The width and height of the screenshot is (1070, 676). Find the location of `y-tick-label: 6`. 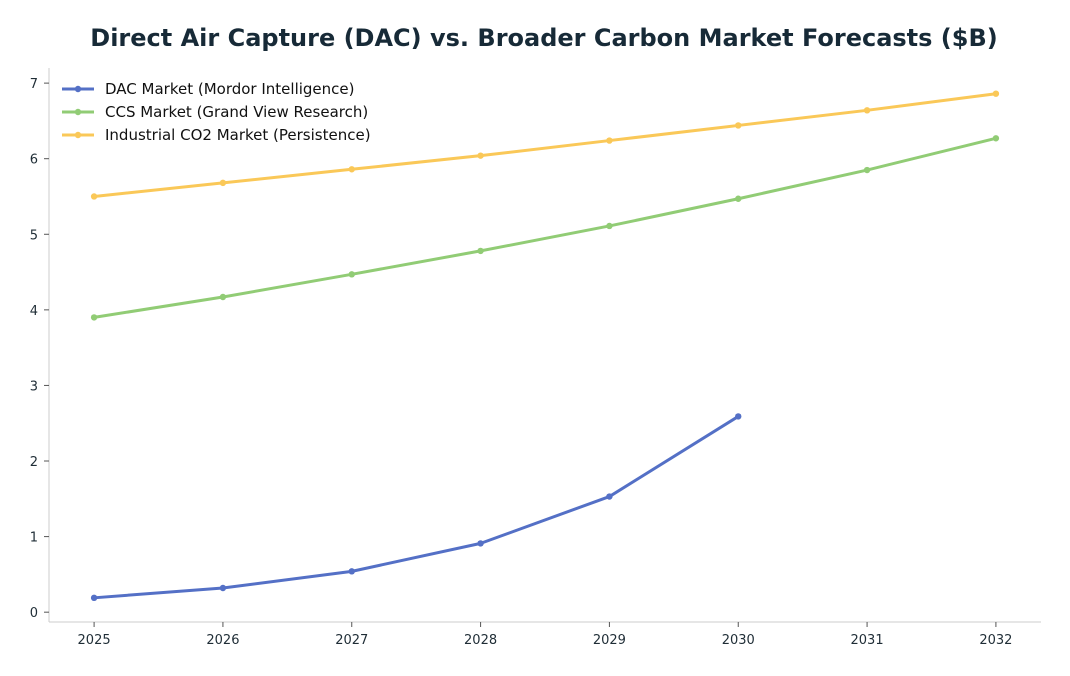

y-tick-label: 6 is located at coordinates (34, 160).